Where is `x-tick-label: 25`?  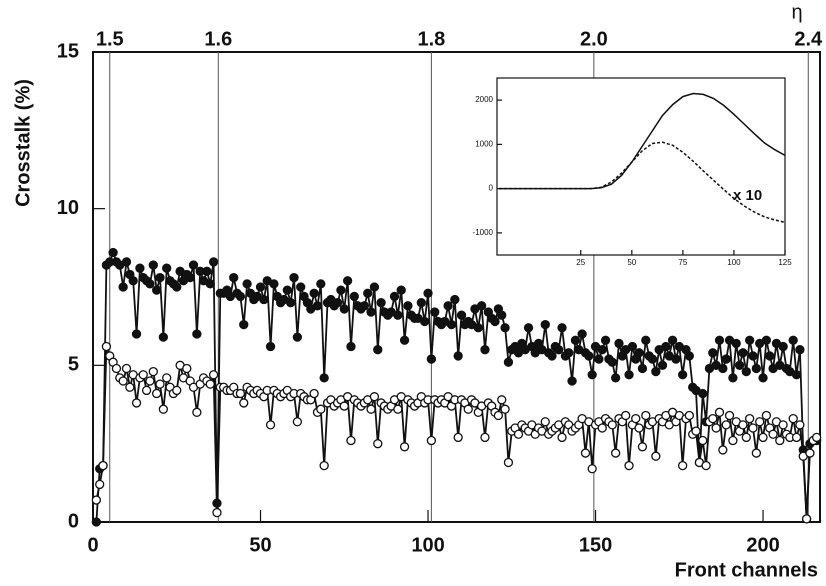 x-tick-label: 25 is located at coordinates (580, 262).